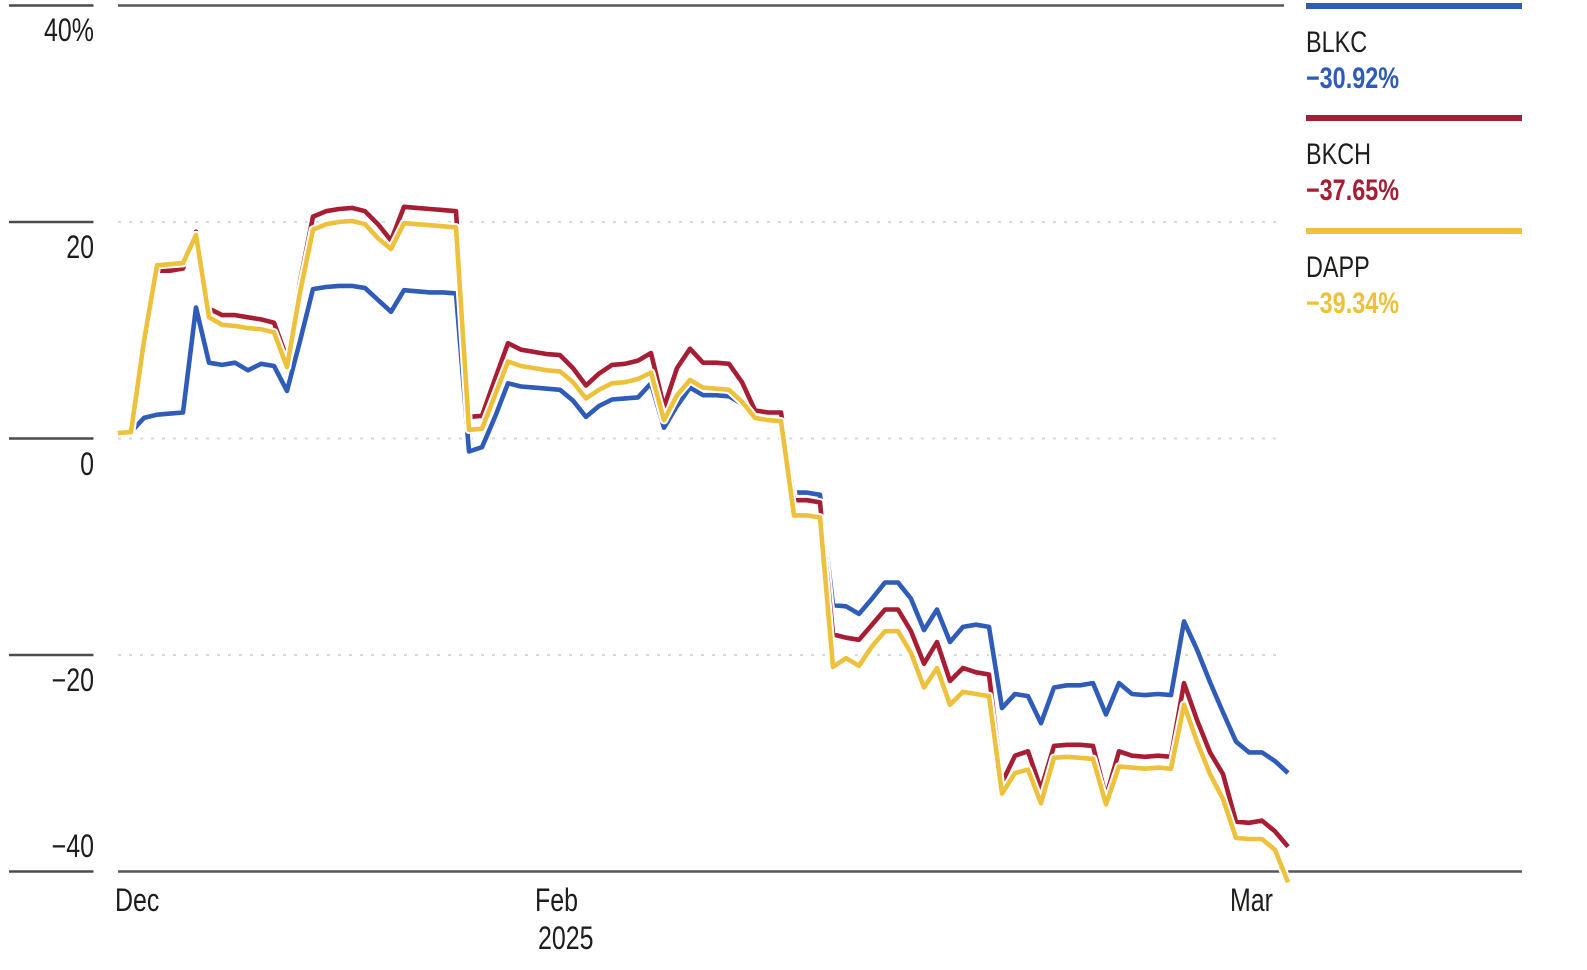 The image size is (1587, 970). Describe the element at coordinates (1251, 900) in the screenshot. I see `x-tick-label-mar: Mar` at that location.